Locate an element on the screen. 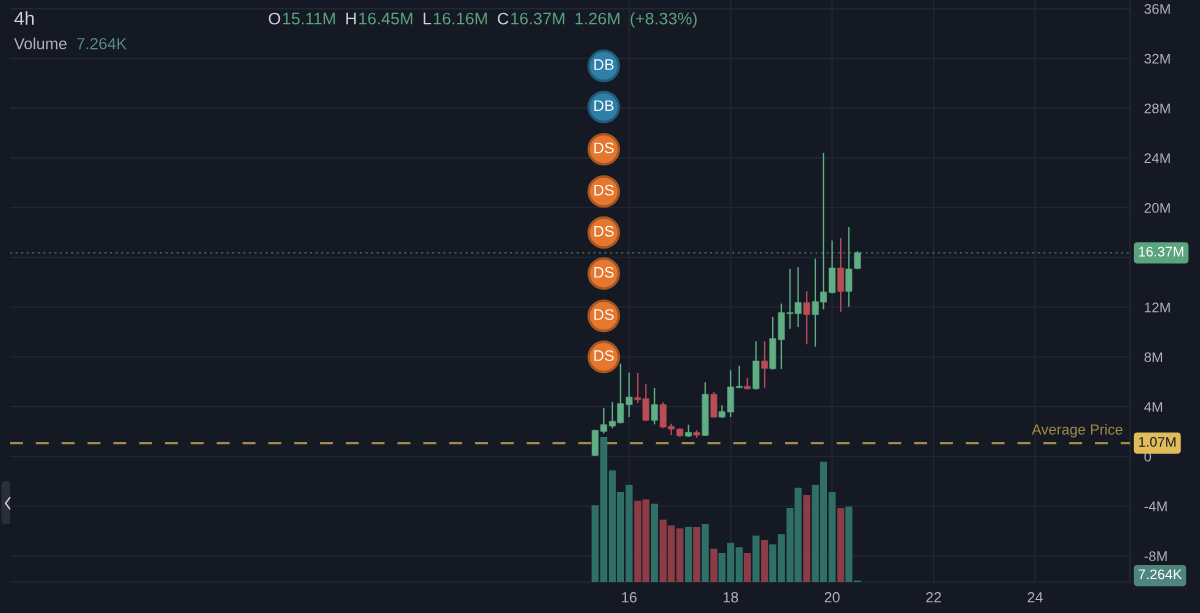  text: O15.11M H16.45M L16.16M C16.37M 1.26M (+8.33%) is located at coordinates (482, 20).